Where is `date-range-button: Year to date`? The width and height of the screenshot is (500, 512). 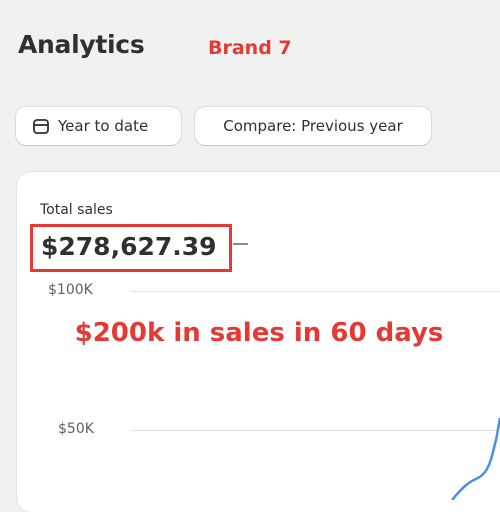 date-range-button: Year to date is located at coordinates (98, 126).